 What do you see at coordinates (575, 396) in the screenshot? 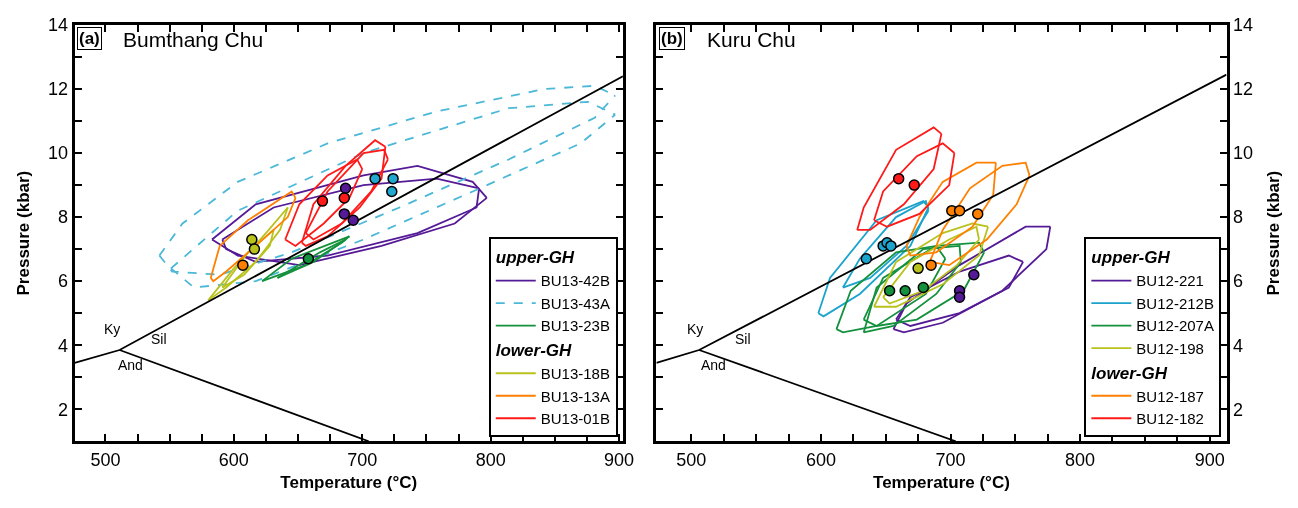
I see `legend-label: BU13-13A` at bounding box center [575, 396].